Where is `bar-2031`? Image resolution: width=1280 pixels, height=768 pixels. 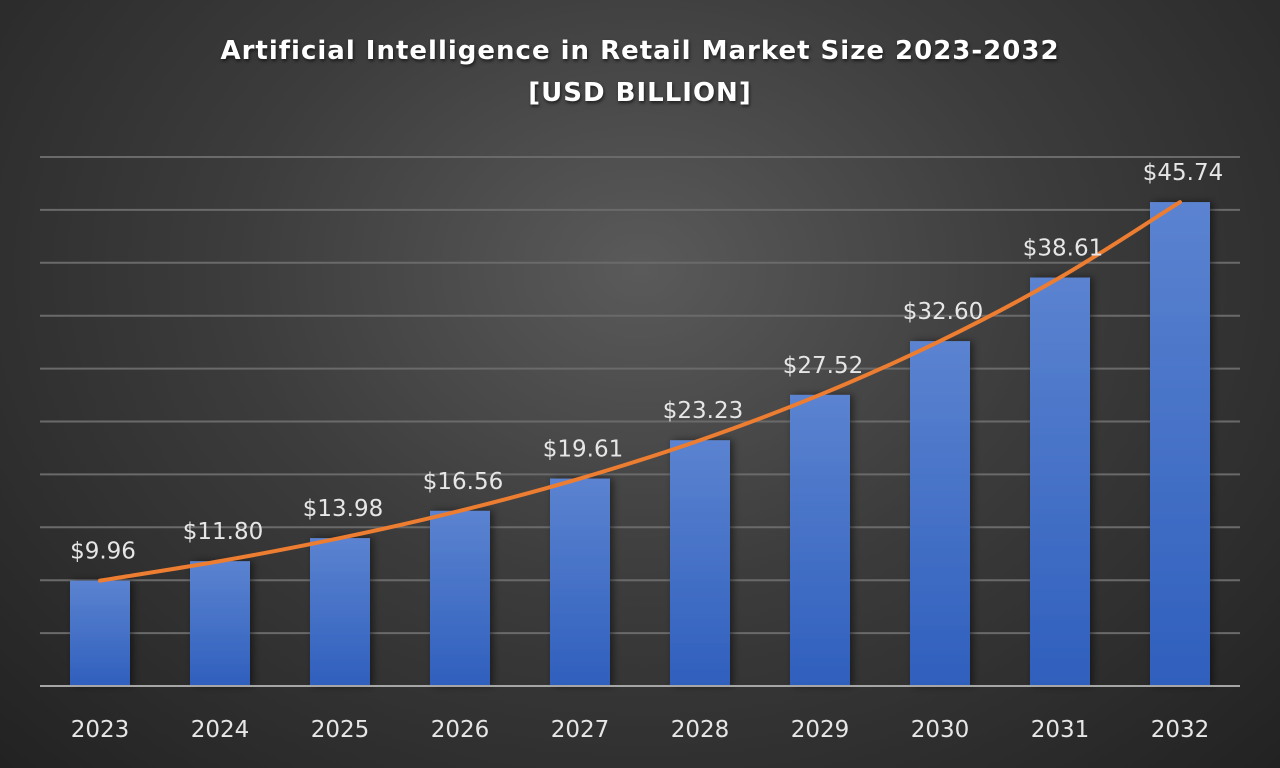
bar-2031 is located at coordinates (1060, 481).